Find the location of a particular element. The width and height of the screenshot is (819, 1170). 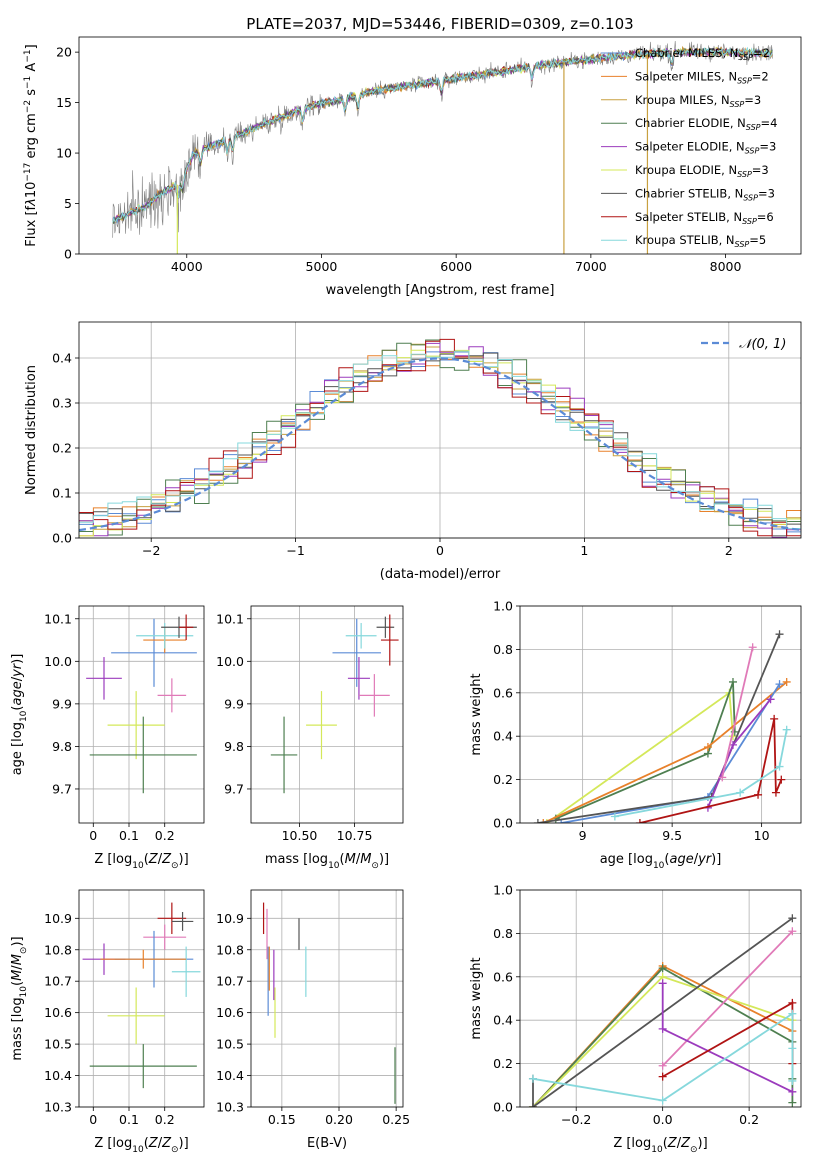

y-tick-label: 0.4 is located at coordinates (62, 358).